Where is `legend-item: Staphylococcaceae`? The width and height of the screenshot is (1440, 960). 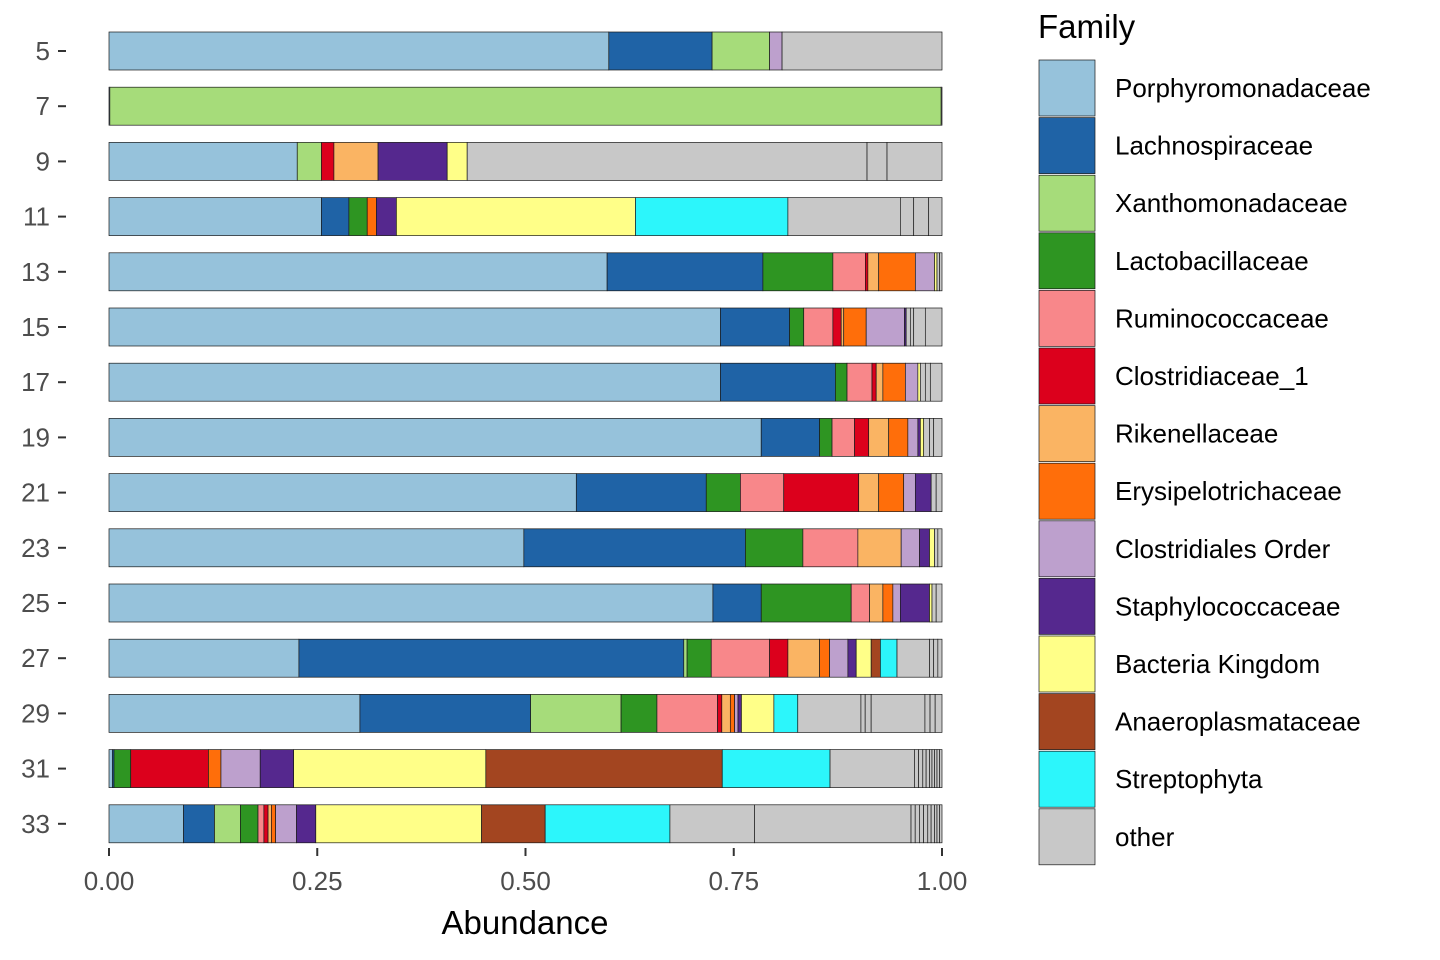
legend-item: Staphylococcaceae is located at coordinates (1189, 606).